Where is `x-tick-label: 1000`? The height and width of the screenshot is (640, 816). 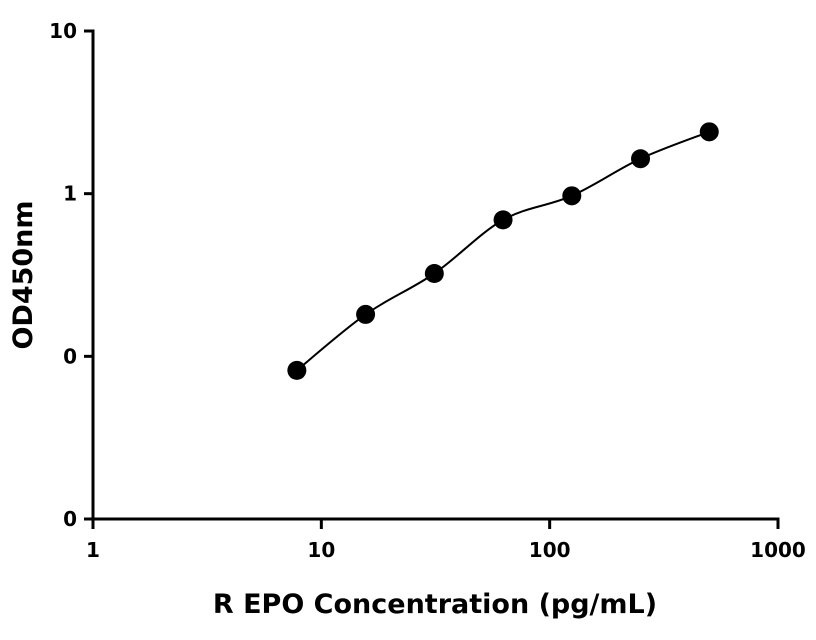 x-tick-label: 1000 is located at coordinates (778, 550).